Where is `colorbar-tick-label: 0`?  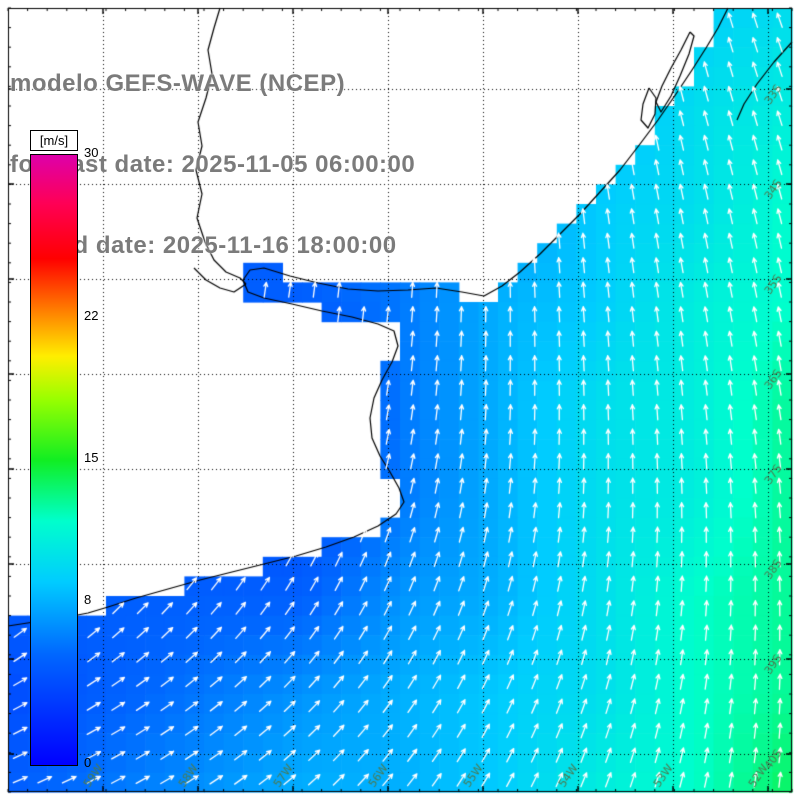 colorbar-tick-label: 0 is located at coordinates (88, 762).